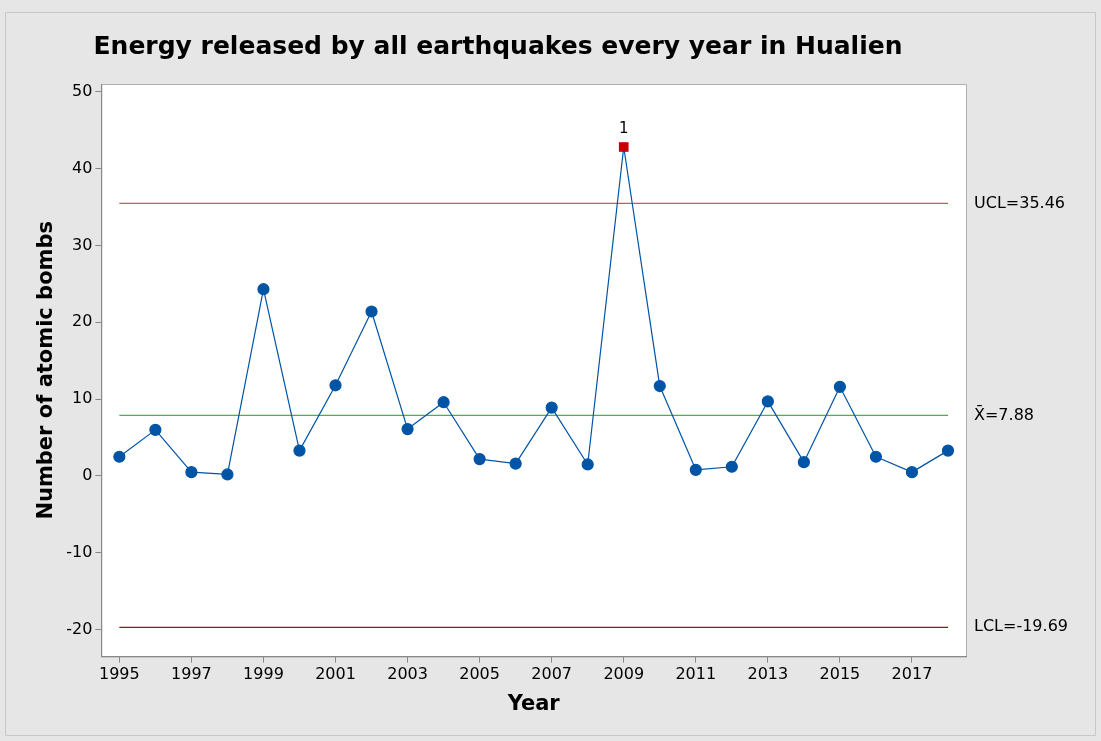  Describe the element at coordinates (624, 674) in the screenshot. I see `x-tick-label: 2009` at that location.